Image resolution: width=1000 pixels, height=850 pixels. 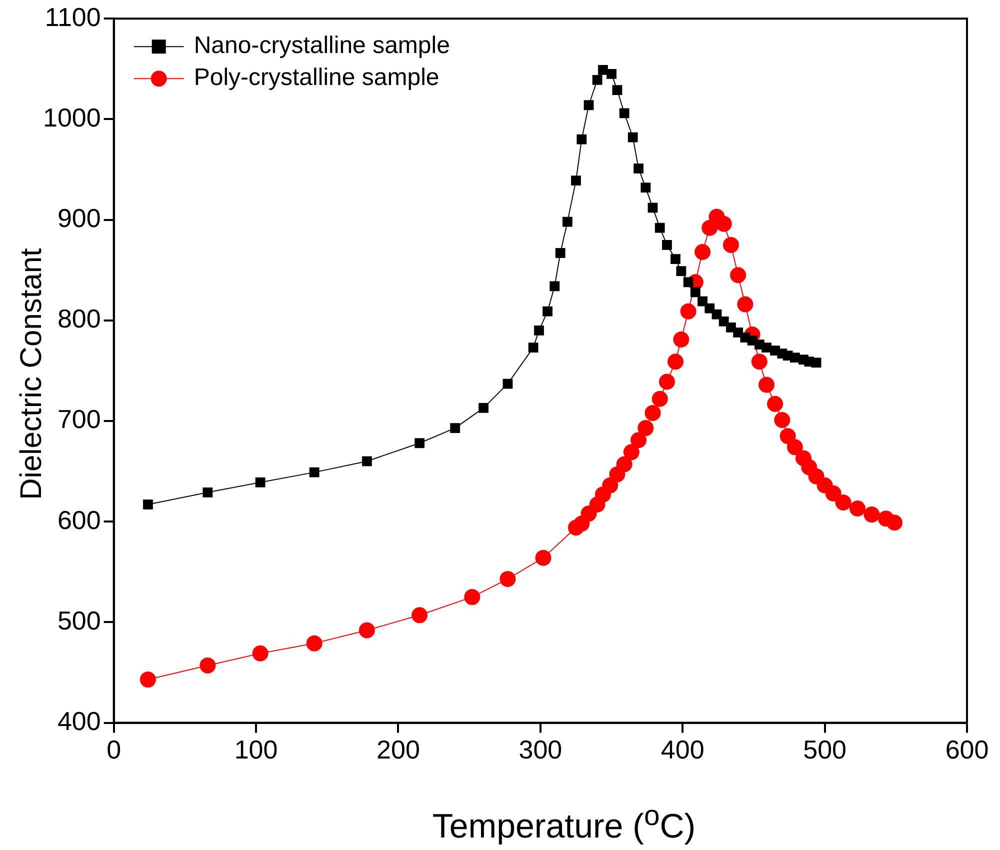 What do you see at coordinates (322, 46) in the screenshot?
I see `legend-label: Nano-crystalline sample` at bounding box center [322, 46].